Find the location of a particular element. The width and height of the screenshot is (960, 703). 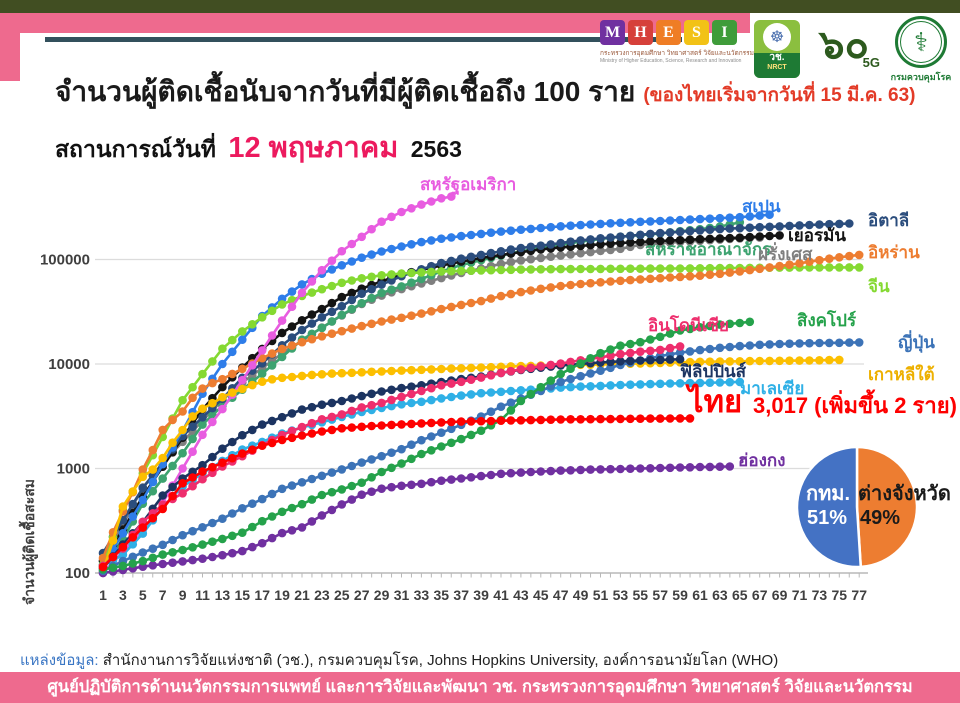

x-tick-label-51: 51 is located at coordinates (601, 595).